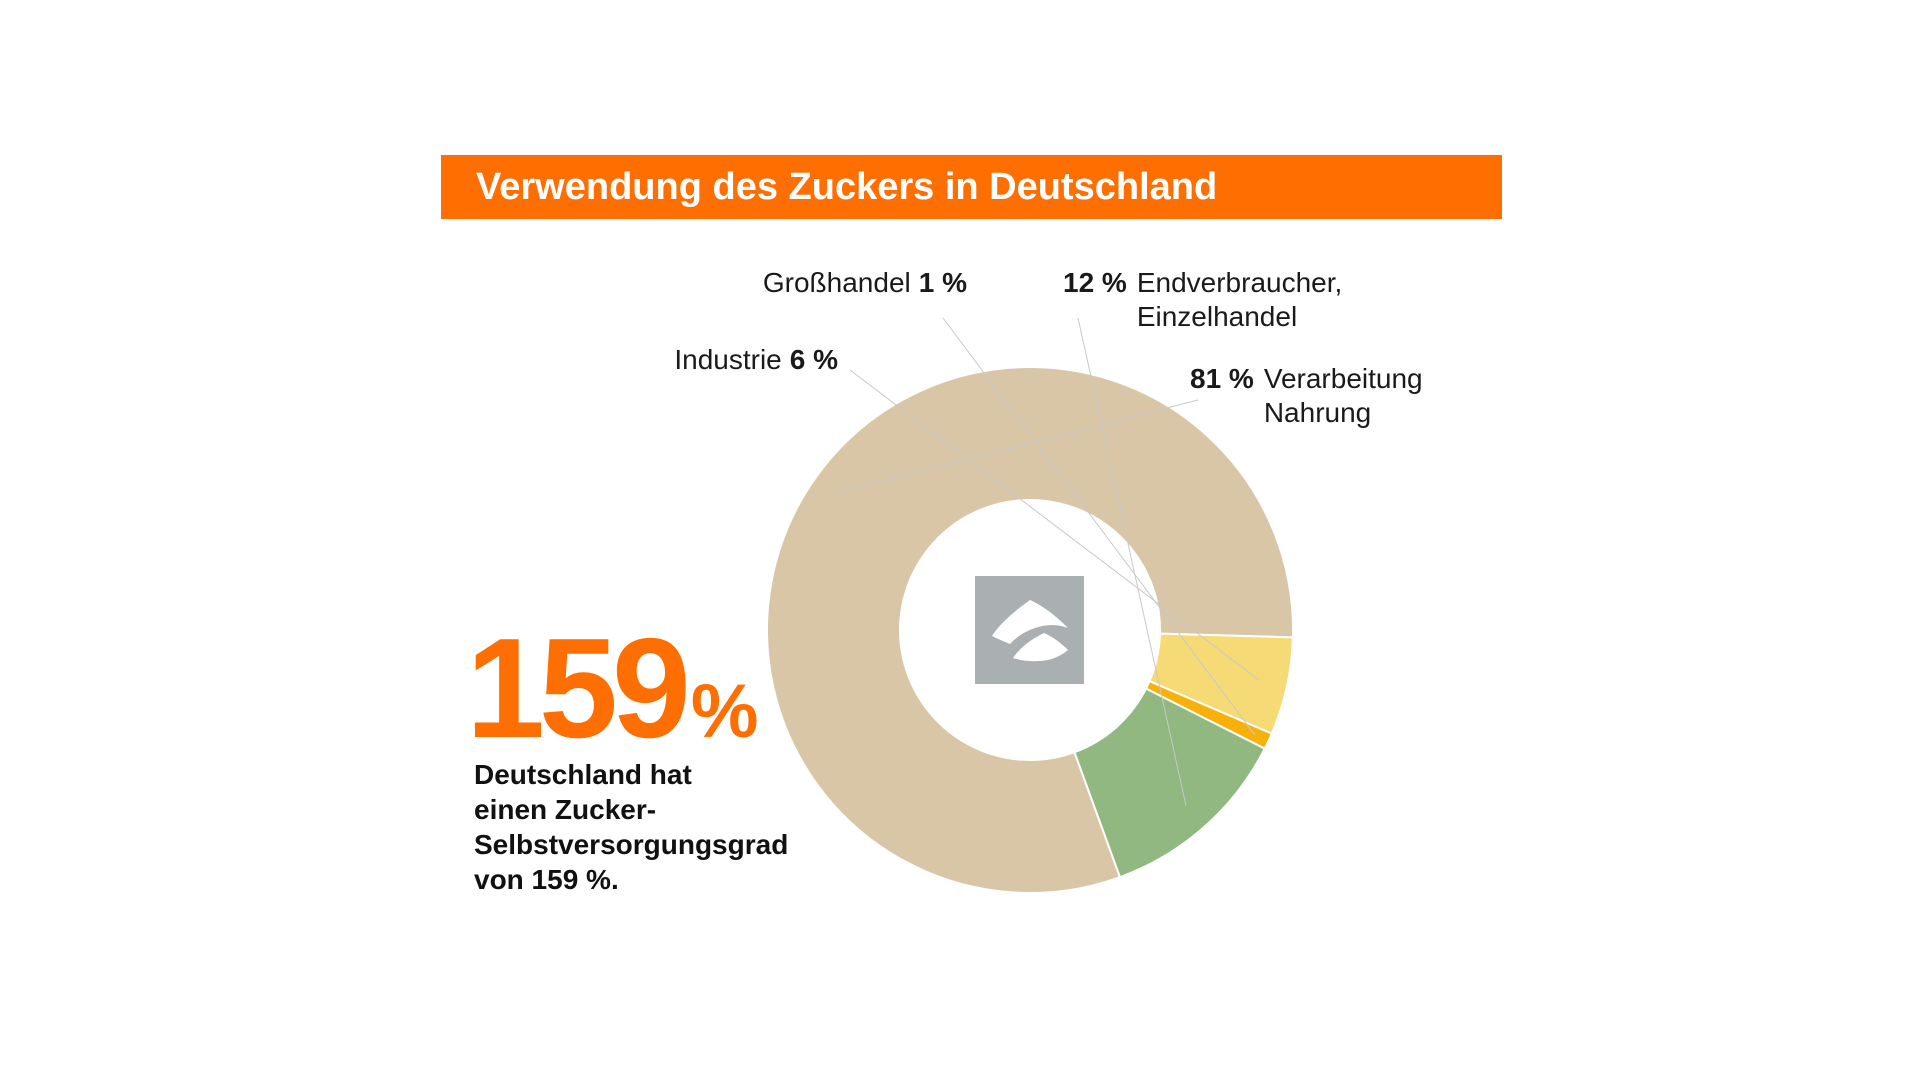 This screenshot has height=1080, width=1920. I want to click on slice-label: 12 % Endverbraucher,, so click(1202, 282).